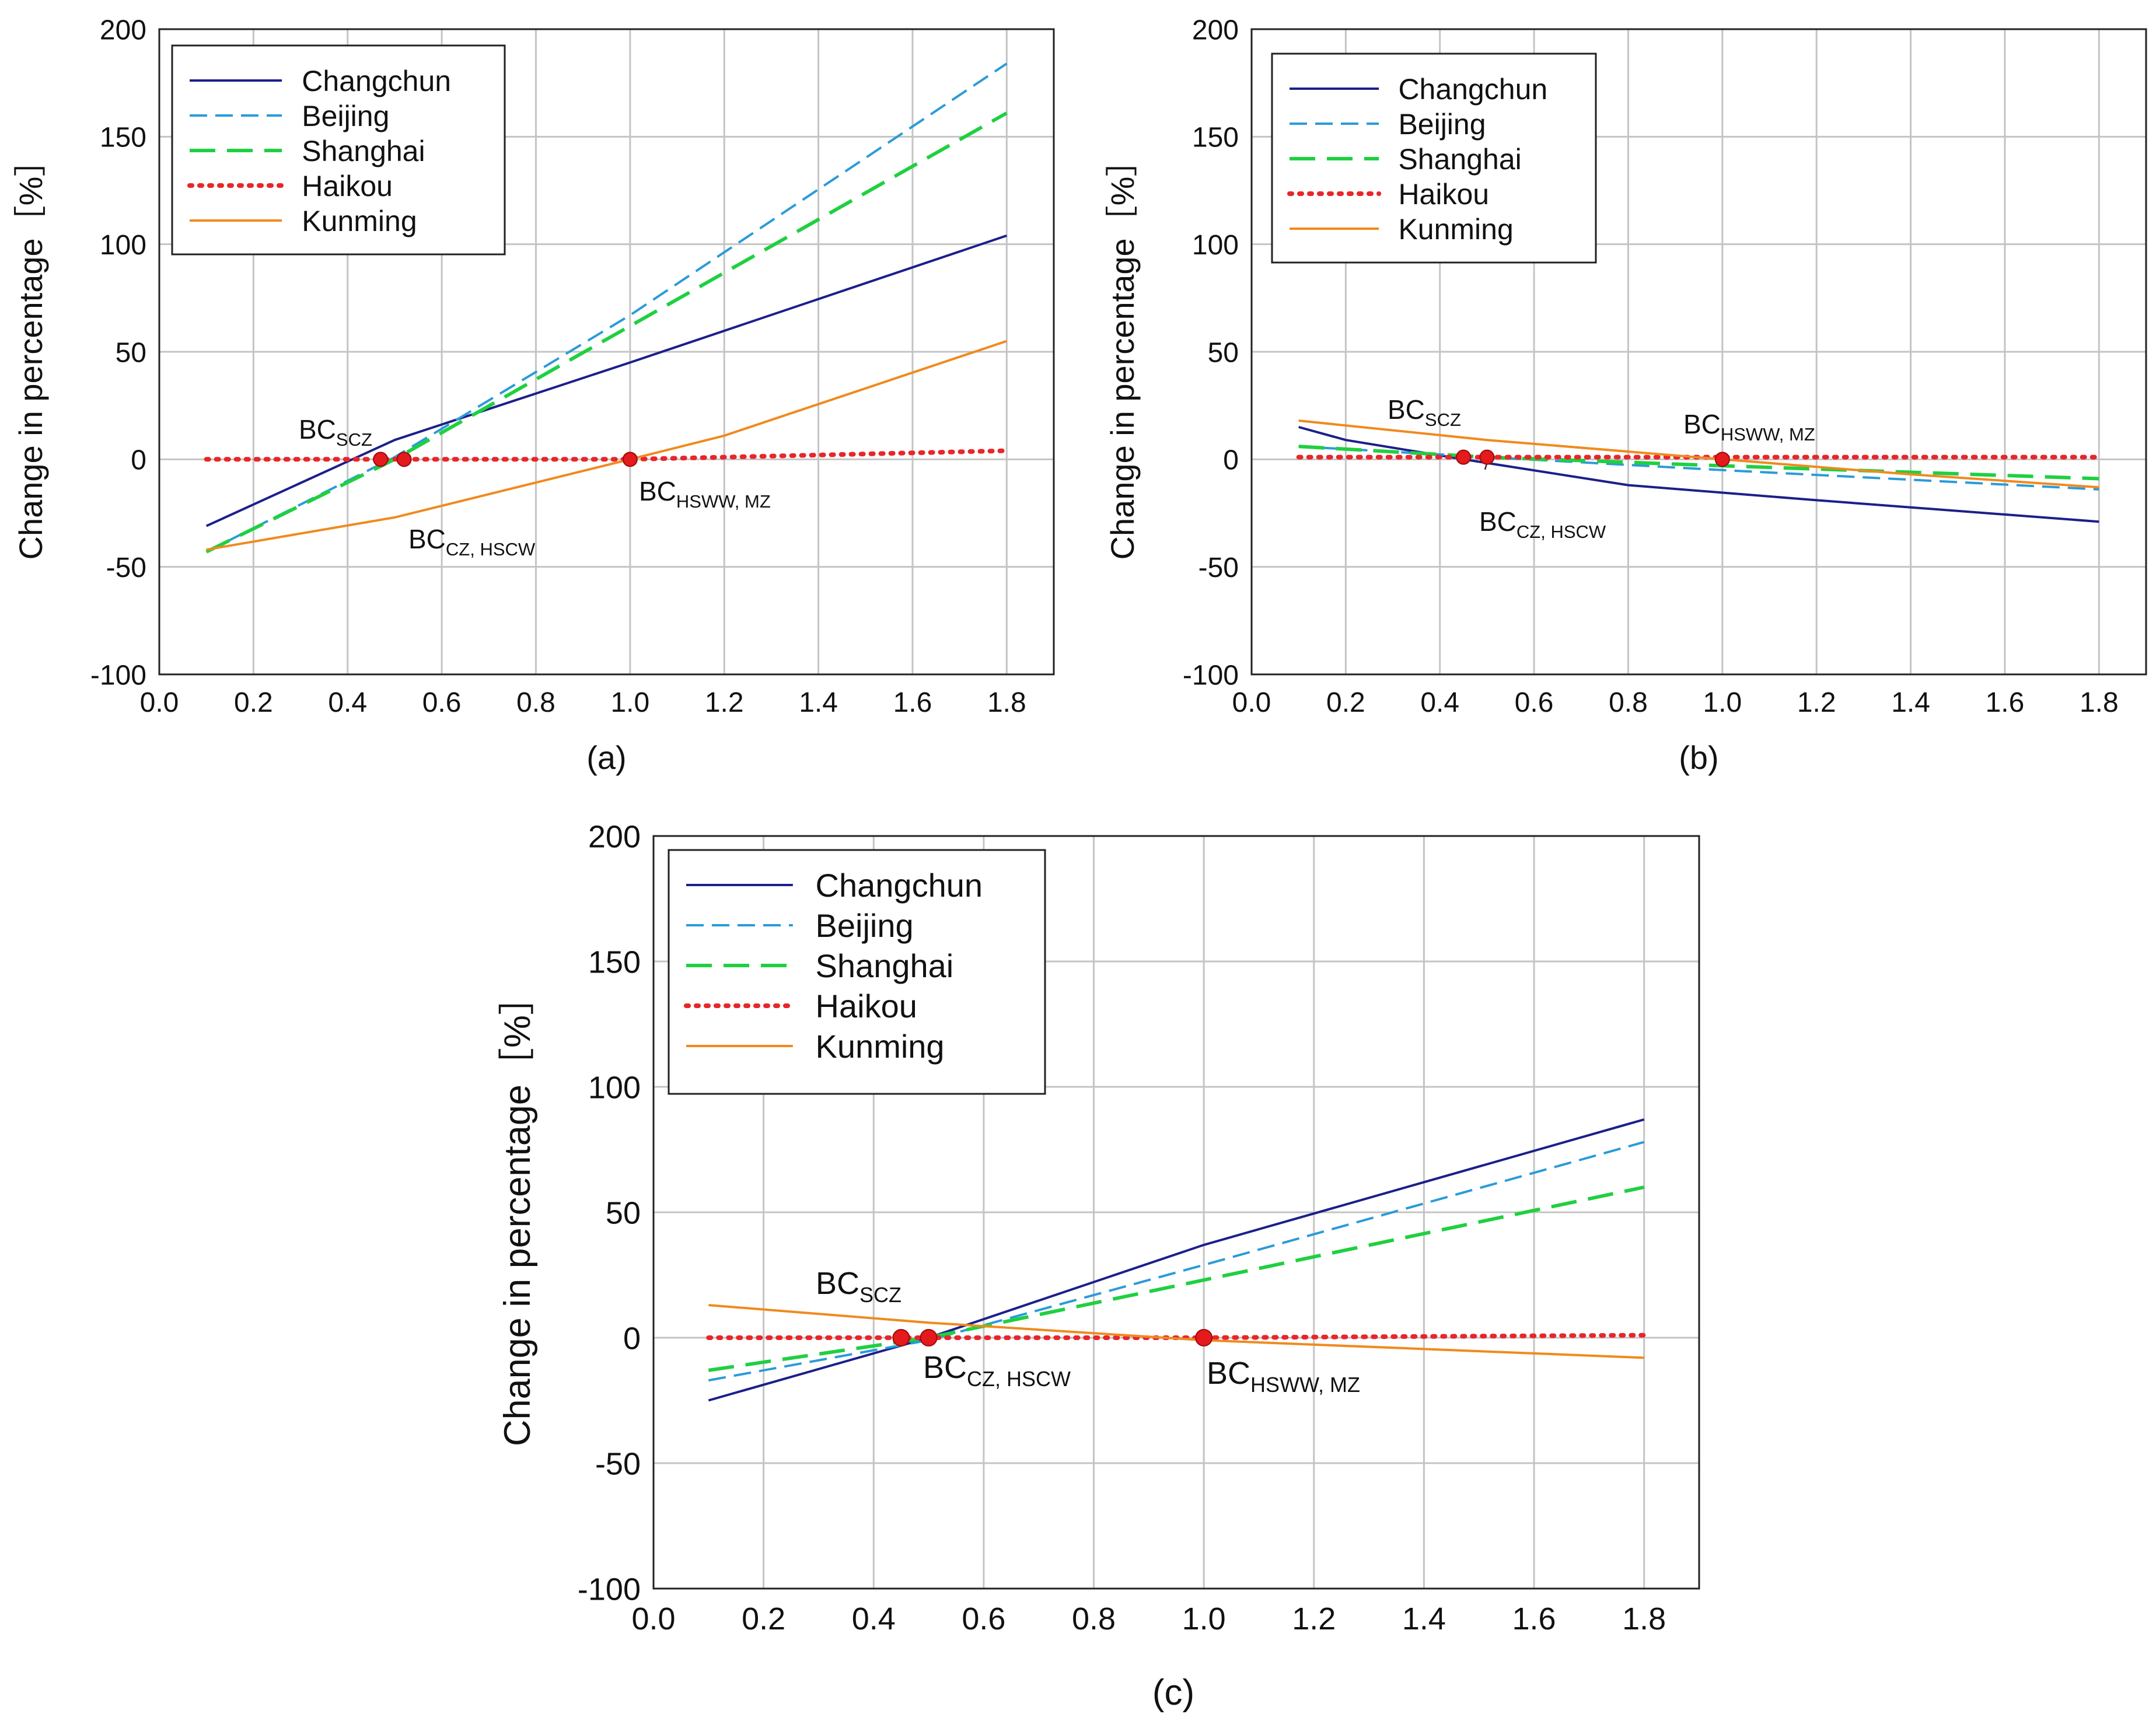  I want to click on legend-box, so click(857, 972).